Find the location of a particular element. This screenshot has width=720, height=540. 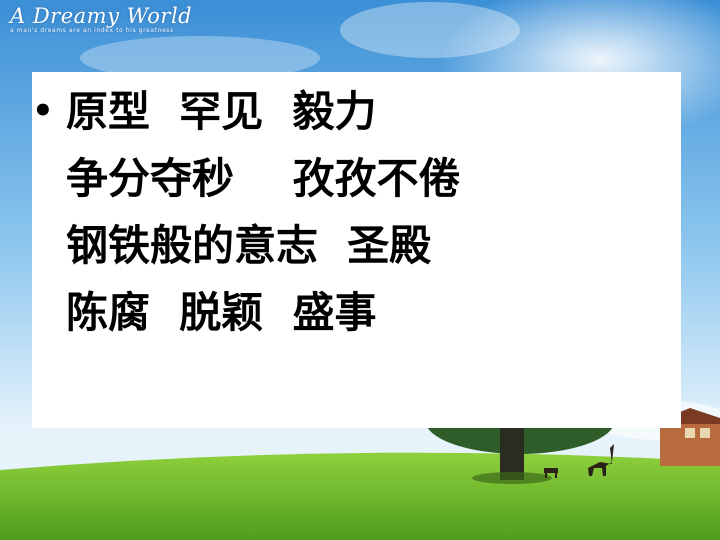

vocab-line-3: 钢铁般的意志 圣殿 is located at coordinates (246, 245).